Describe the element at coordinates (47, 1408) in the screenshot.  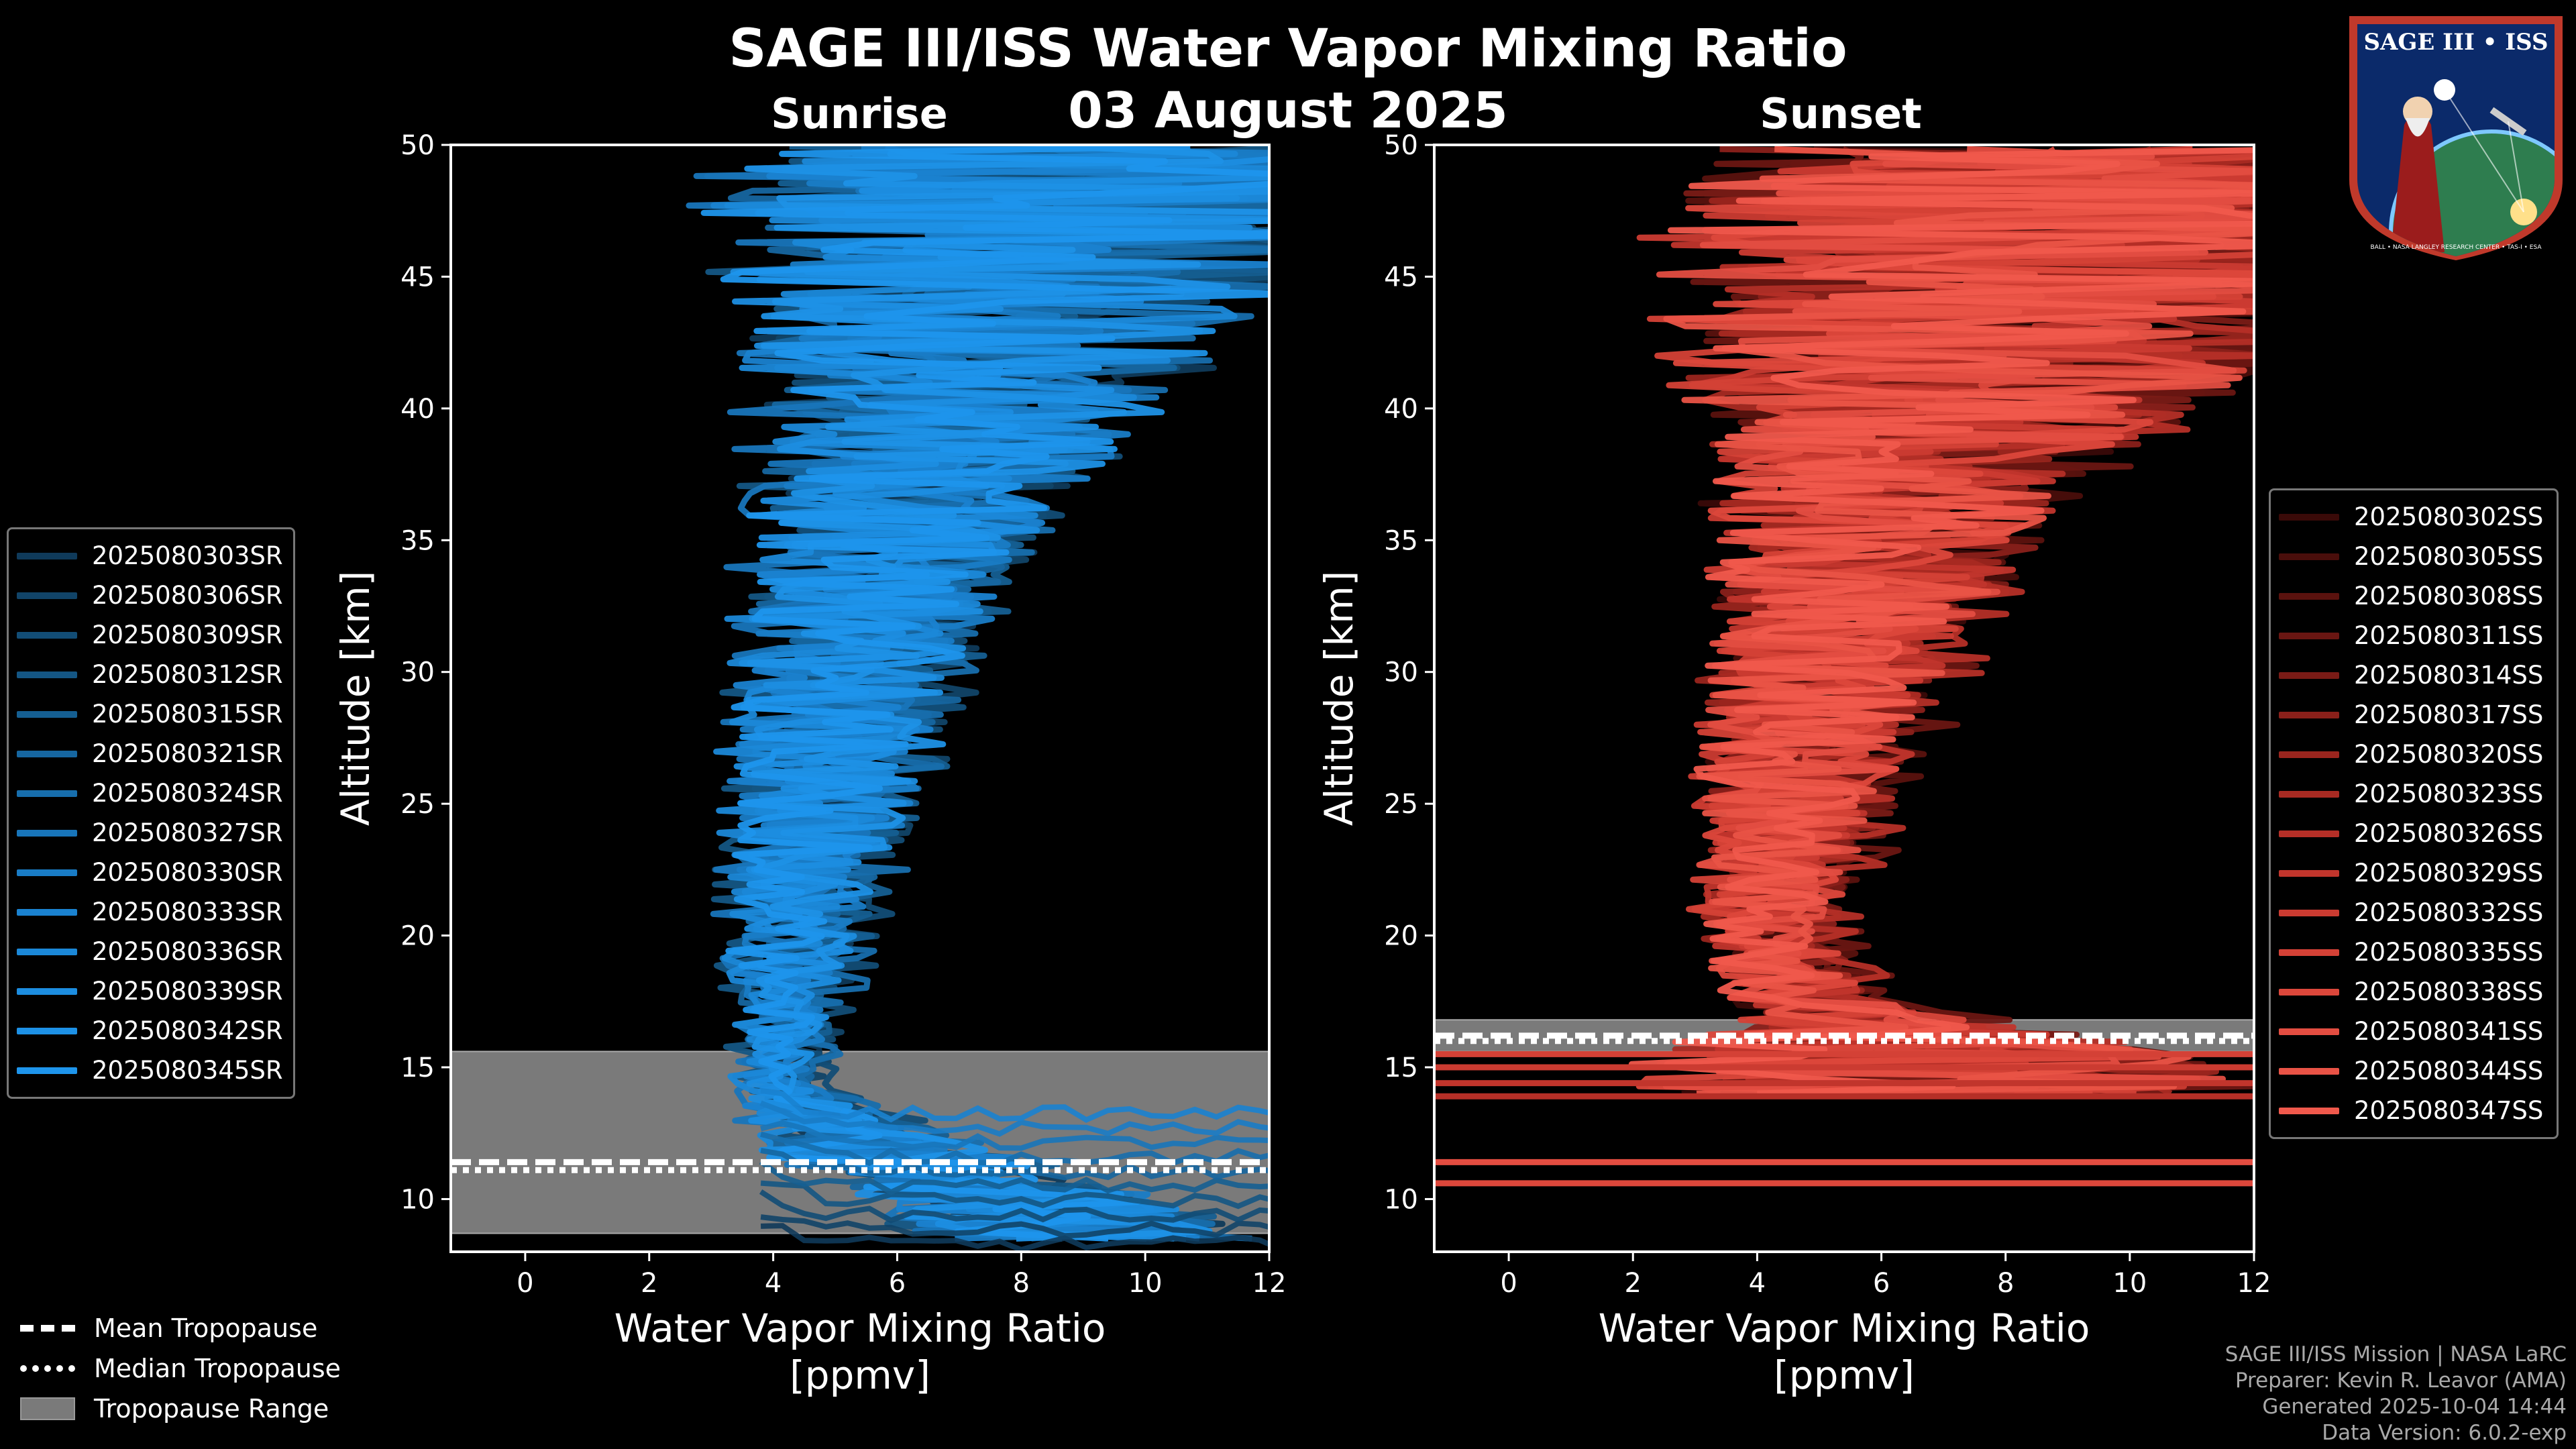
I see `tropopause-range-swatch` at that location.